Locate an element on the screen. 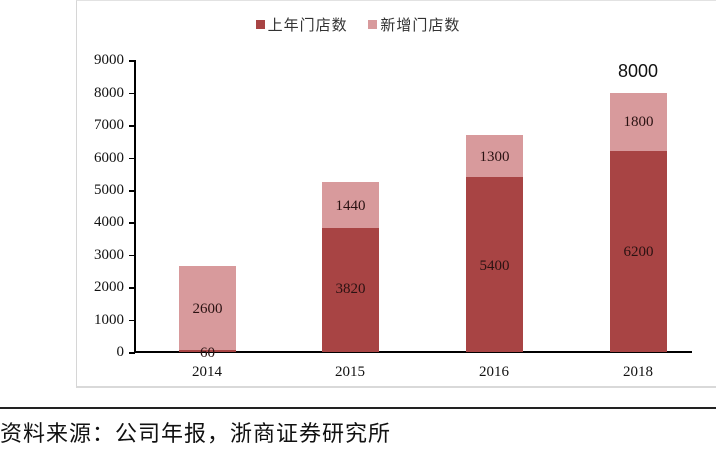 The height and width of the screenshot is (452, 716). bar-value-label: 6200 is located at coordinates (638, 252).